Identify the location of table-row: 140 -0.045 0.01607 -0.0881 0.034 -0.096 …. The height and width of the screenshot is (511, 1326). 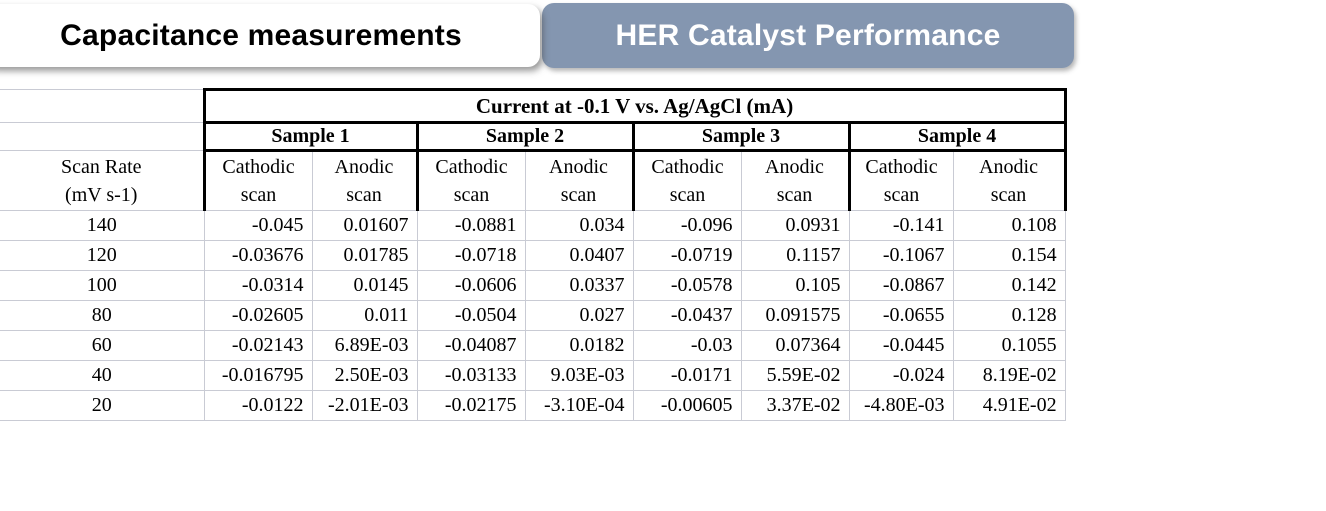
(533, 225).